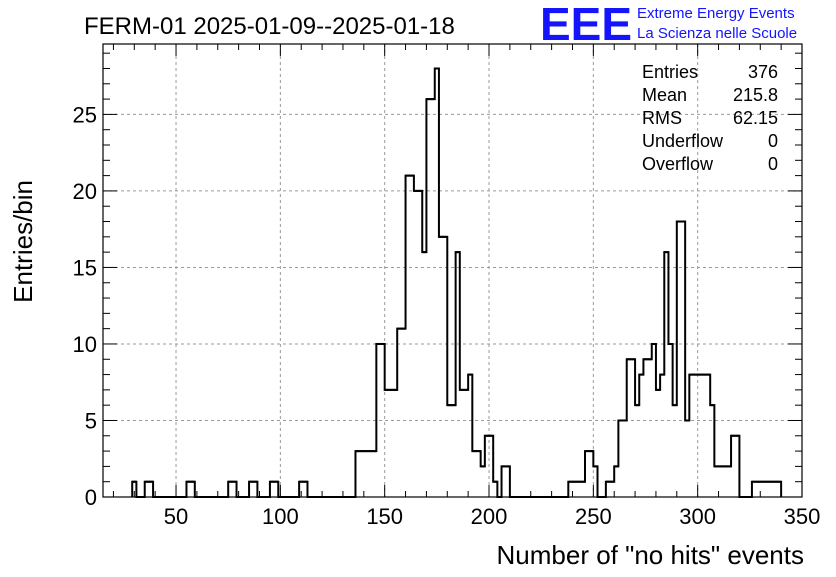  What do you see at coordinates (91, 497) in the screenshot?
I see `y-tick-label: 0` at bounding box center [91, 497].